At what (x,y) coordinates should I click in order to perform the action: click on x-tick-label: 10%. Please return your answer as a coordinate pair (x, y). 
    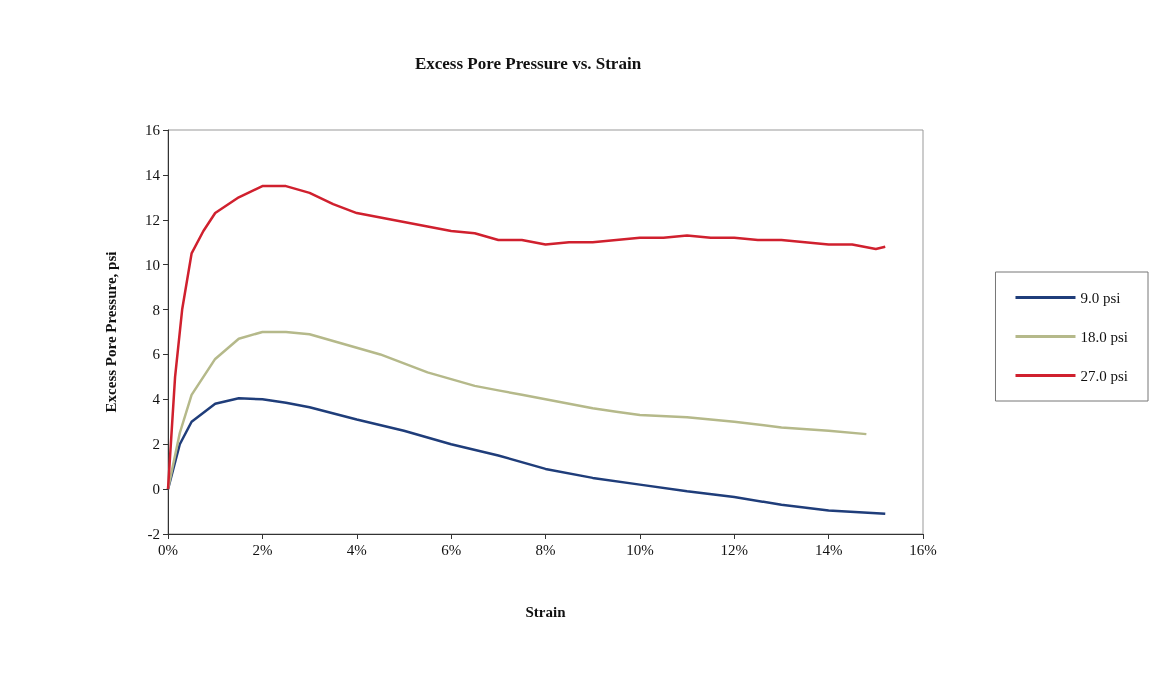
    Looking at the image, I should click on (640, 549).